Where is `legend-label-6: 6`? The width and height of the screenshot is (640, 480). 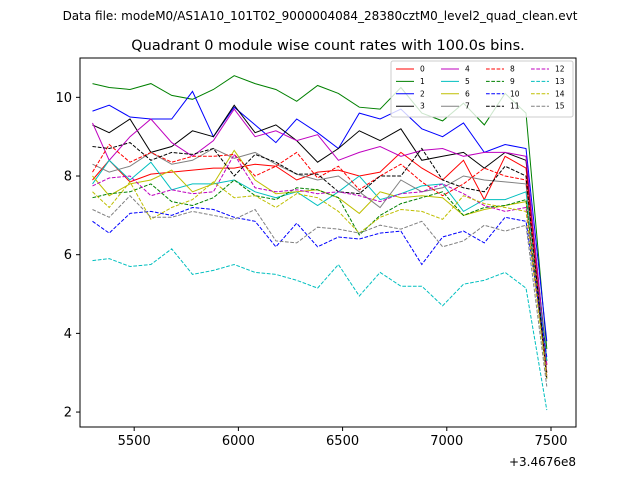 legend-label-6: 6 is located at coordinates (467, 93).